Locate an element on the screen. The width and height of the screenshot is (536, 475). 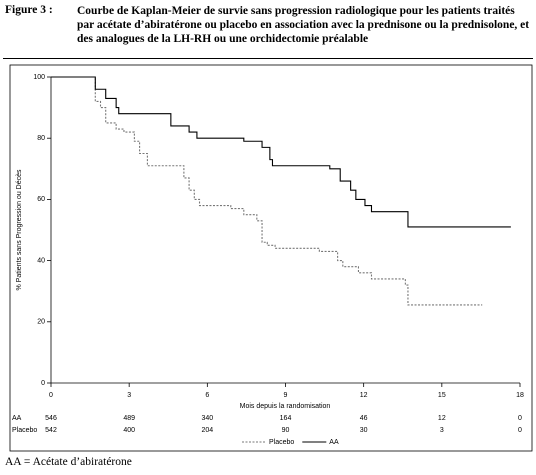
risk-count: 542 is located at coordinates (51, 430).